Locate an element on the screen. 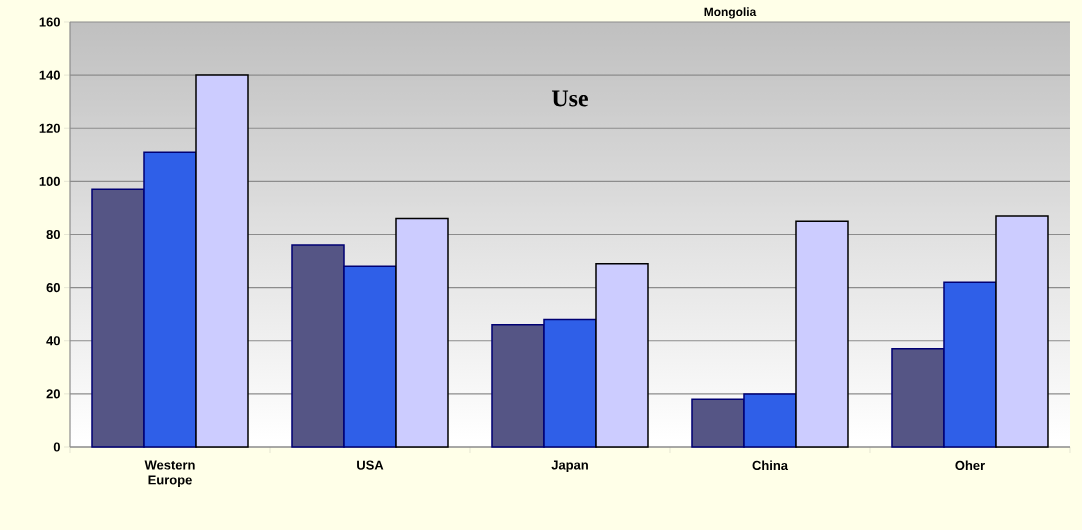 The height and width of the screenshot is (530, 1082). x-tick-label: China is located at coordinates (770, 465).